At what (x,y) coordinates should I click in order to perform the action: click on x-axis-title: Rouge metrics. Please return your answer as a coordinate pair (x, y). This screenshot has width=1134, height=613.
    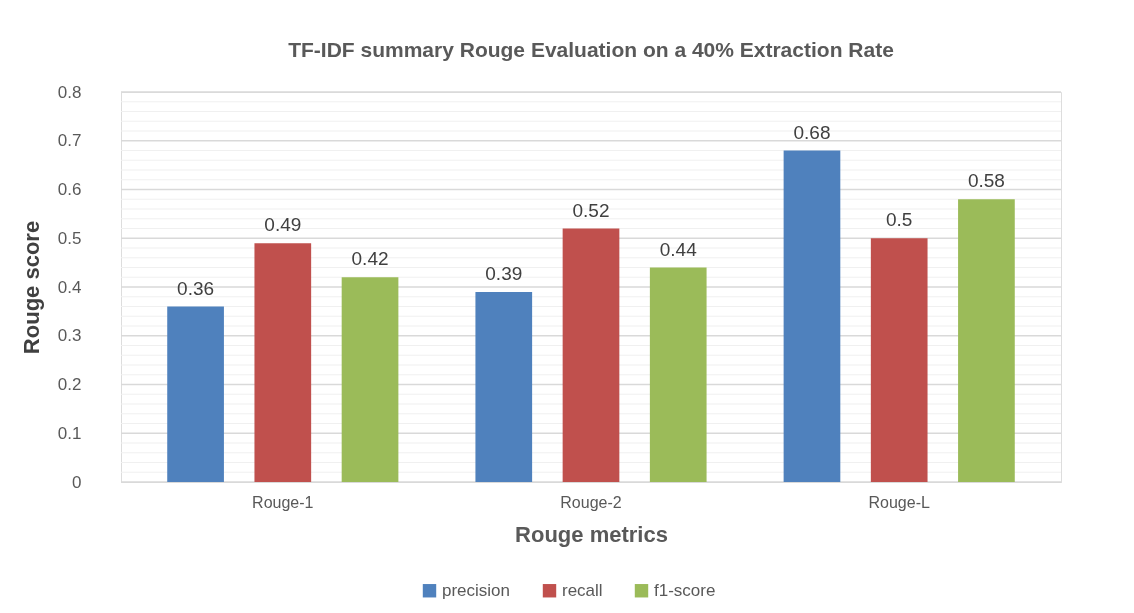
    Looking at the image, I should click on (591, 534).